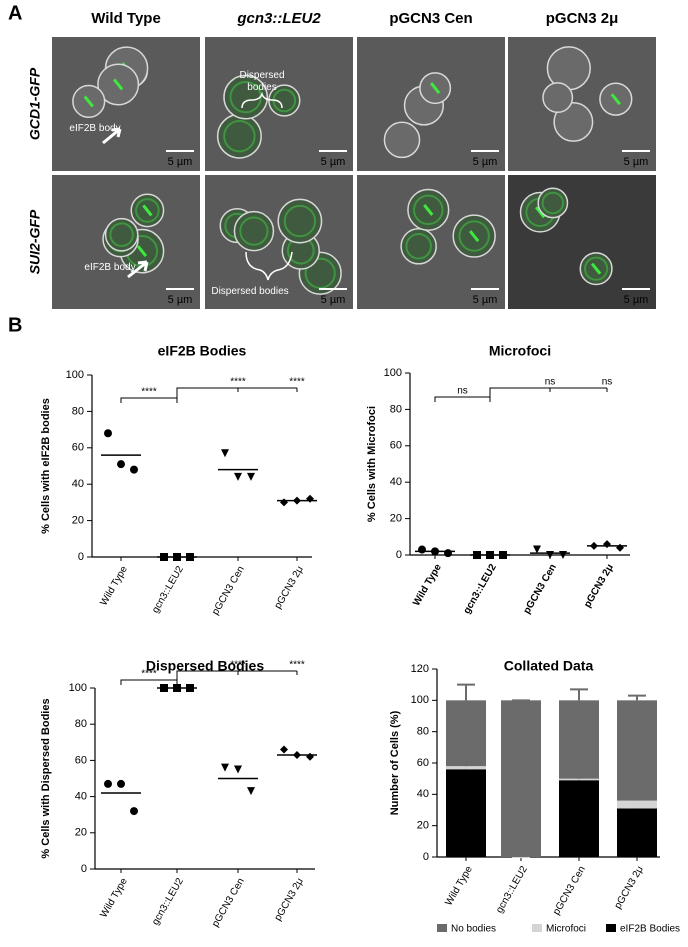 The width and height of the screenshot is (688, 947). Describe the element at coordinates (262, 81) in the screenshot. I see `annotation: Dispersed bodies` at that location.